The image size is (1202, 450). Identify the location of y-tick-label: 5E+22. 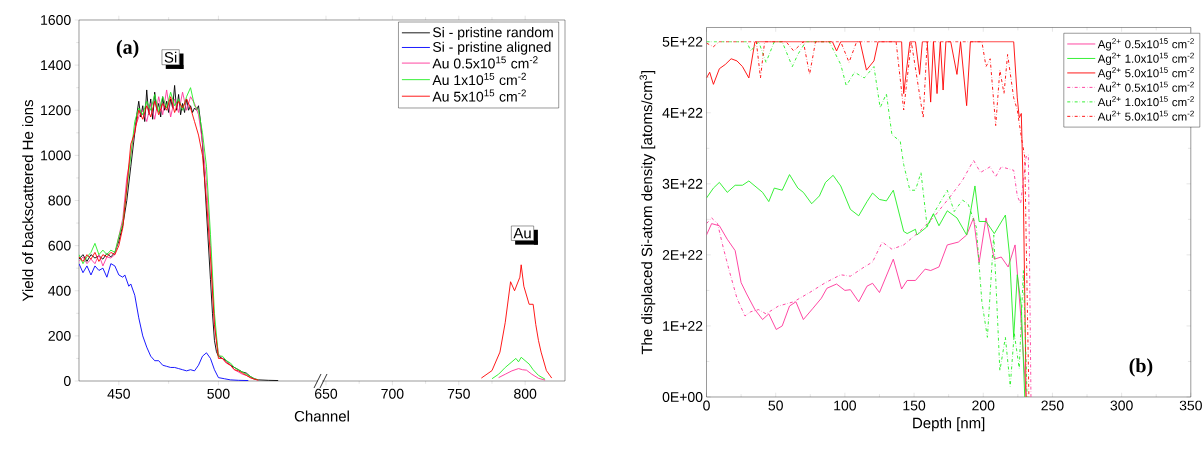
(682, 41).